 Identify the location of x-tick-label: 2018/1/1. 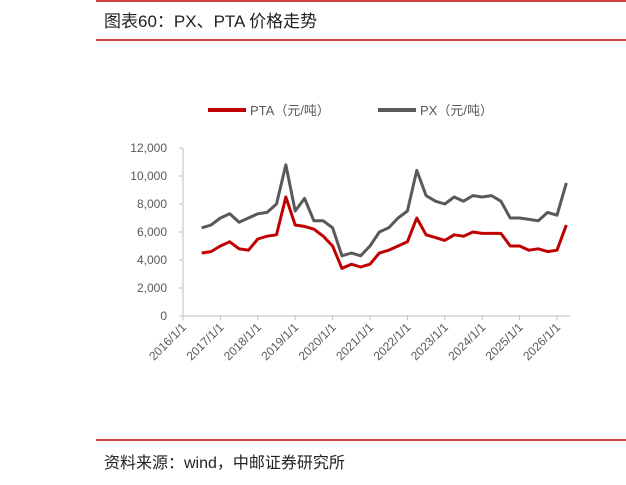
(242, 341).